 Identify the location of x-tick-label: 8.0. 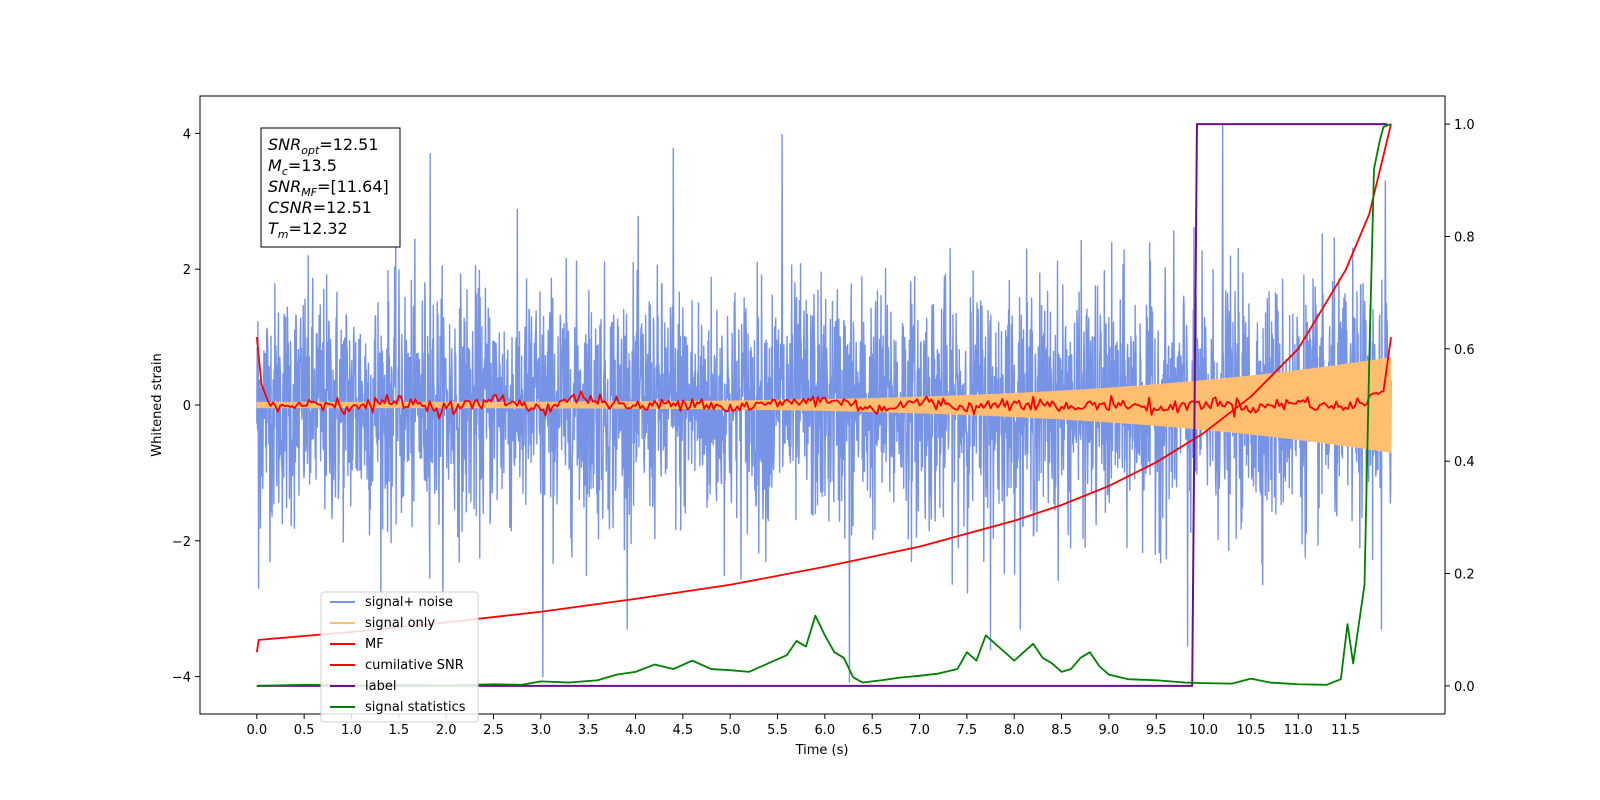
(1014, 730).